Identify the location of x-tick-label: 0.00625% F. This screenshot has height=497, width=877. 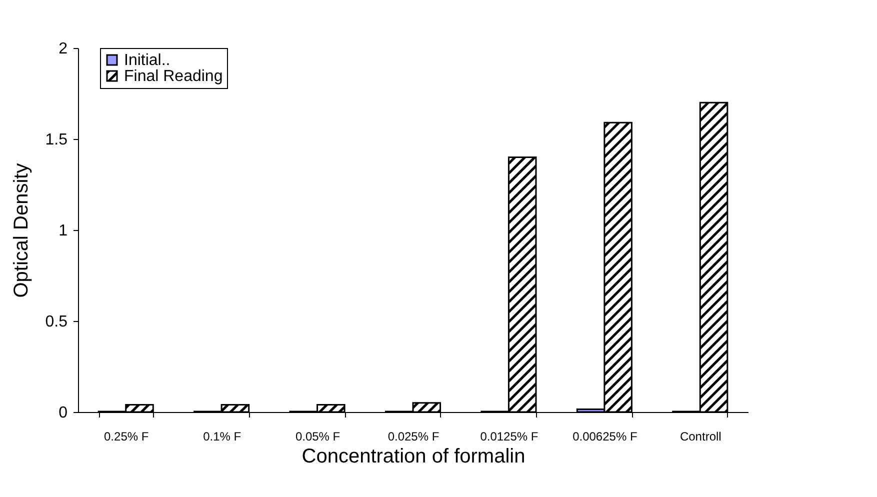
(605, 437).